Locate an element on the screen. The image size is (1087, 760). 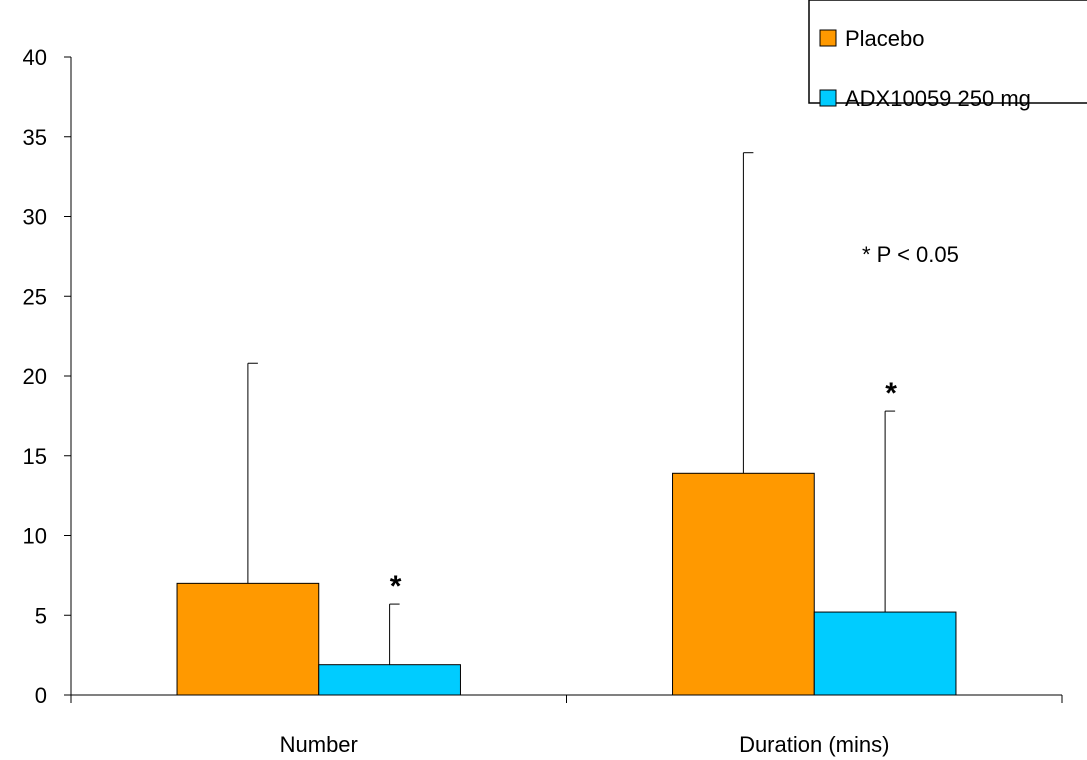
legend-label: Placebo is located at coordinates (885, 38).